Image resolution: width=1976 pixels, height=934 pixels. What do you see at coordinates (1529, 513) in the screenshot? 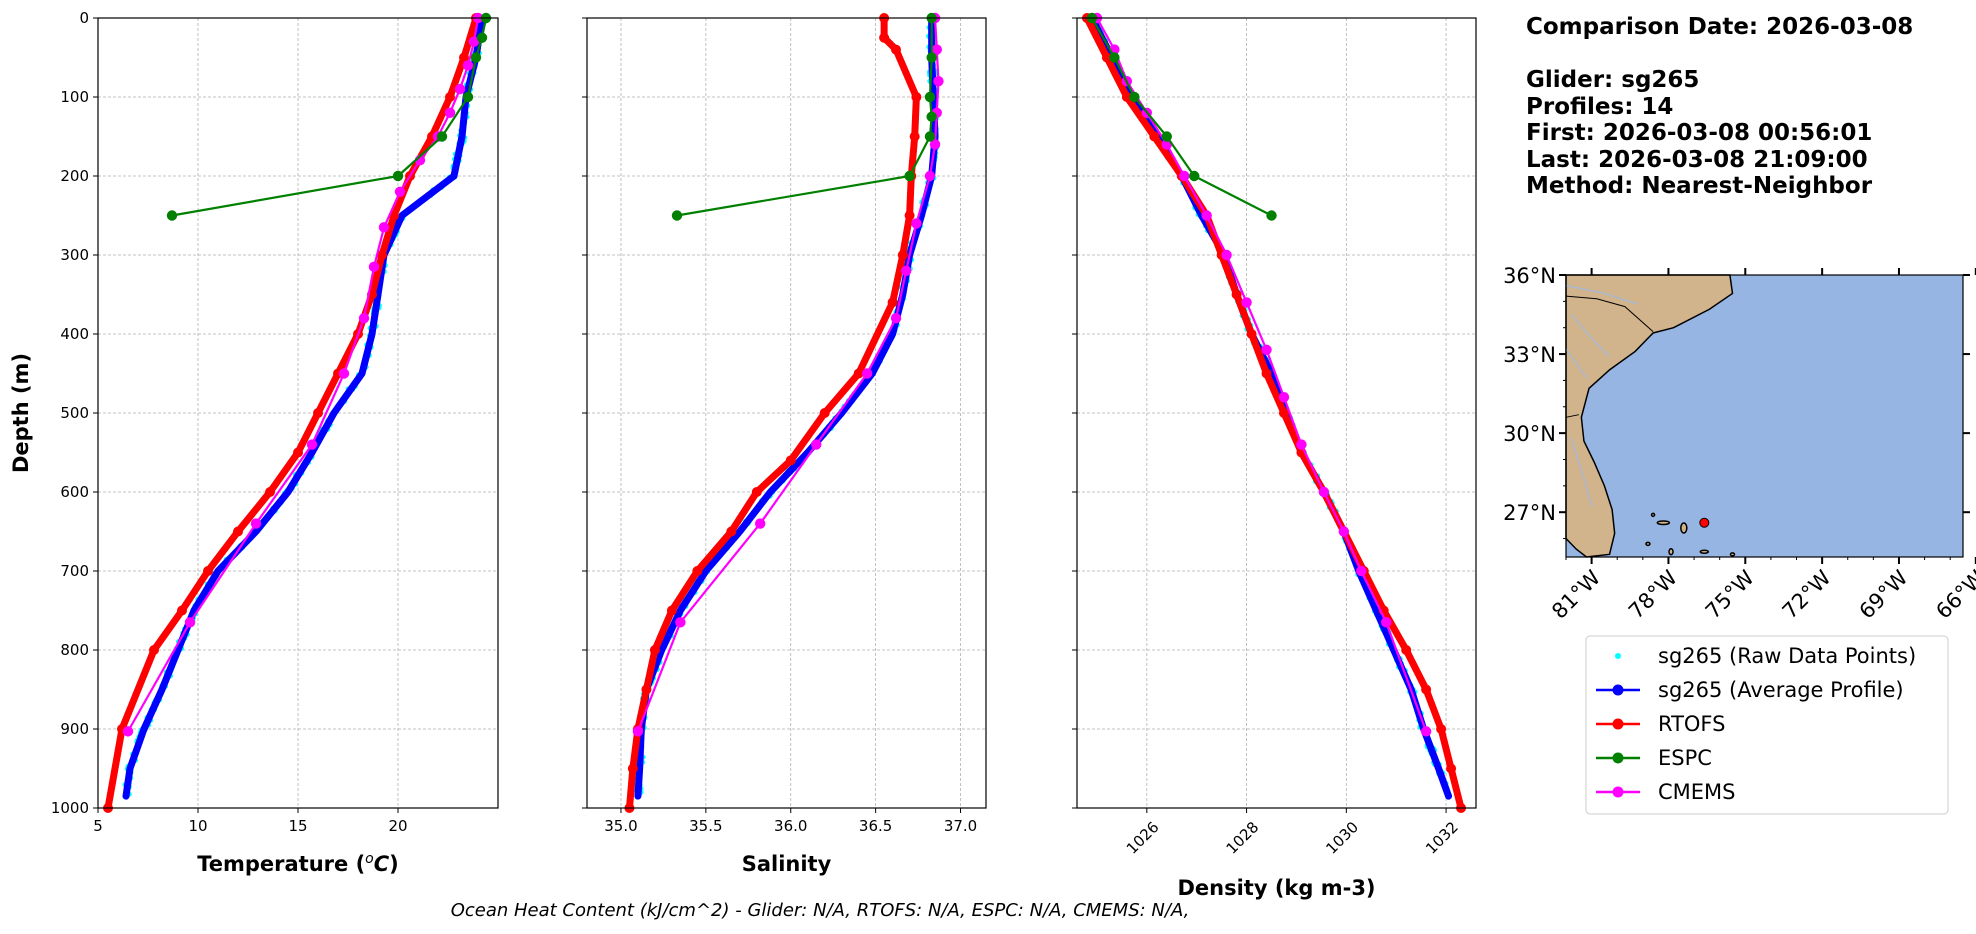
I see `lat-label: 27°N` at bounding box center [1529, 513].